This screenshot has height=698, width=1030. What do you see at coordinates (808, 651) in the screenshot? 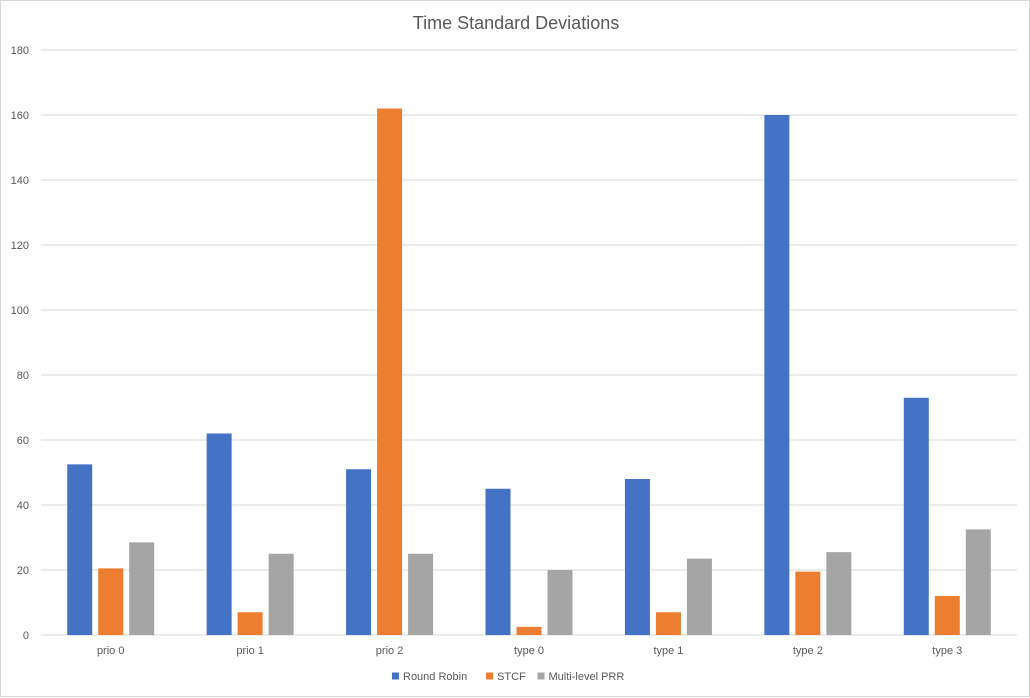
I see `x-tick-label: type 2` at bounding box center [808, 651].